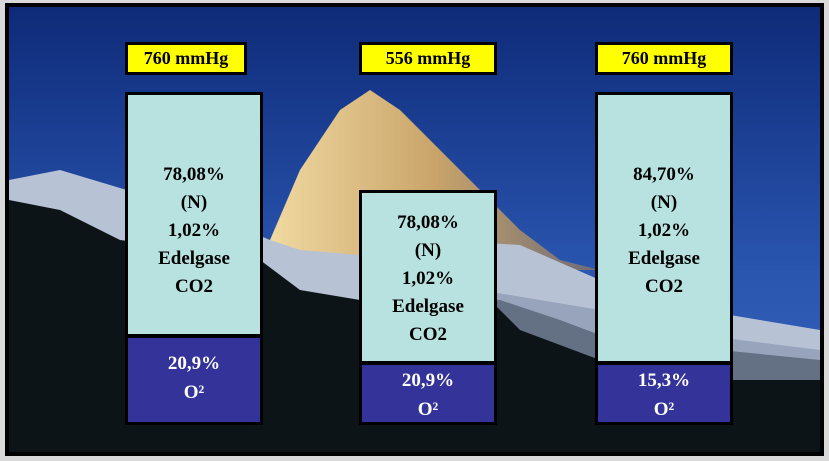 The width and height of the screenshot is (829, 461). Describe the element at coordinates (664, 393) in the screenshot. I see `oxygen-box: 15,3% O²` at that location.